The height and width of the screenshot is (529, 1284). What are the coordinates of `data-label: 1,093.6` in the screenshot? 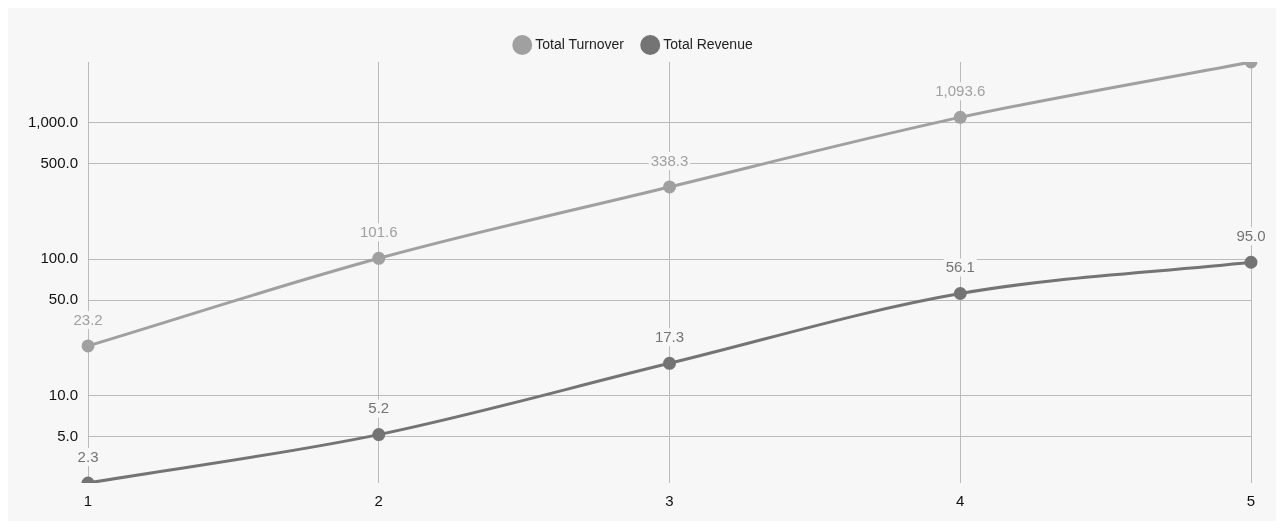 It's located at (960, 90).